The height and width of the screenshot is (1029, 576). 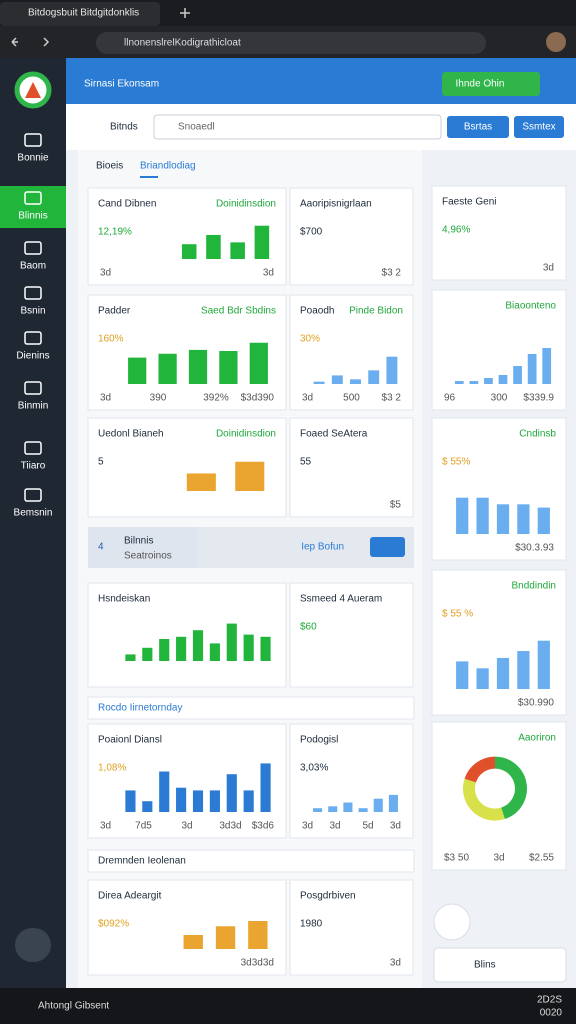 I want to click on profile, so click(x=556, y=42).